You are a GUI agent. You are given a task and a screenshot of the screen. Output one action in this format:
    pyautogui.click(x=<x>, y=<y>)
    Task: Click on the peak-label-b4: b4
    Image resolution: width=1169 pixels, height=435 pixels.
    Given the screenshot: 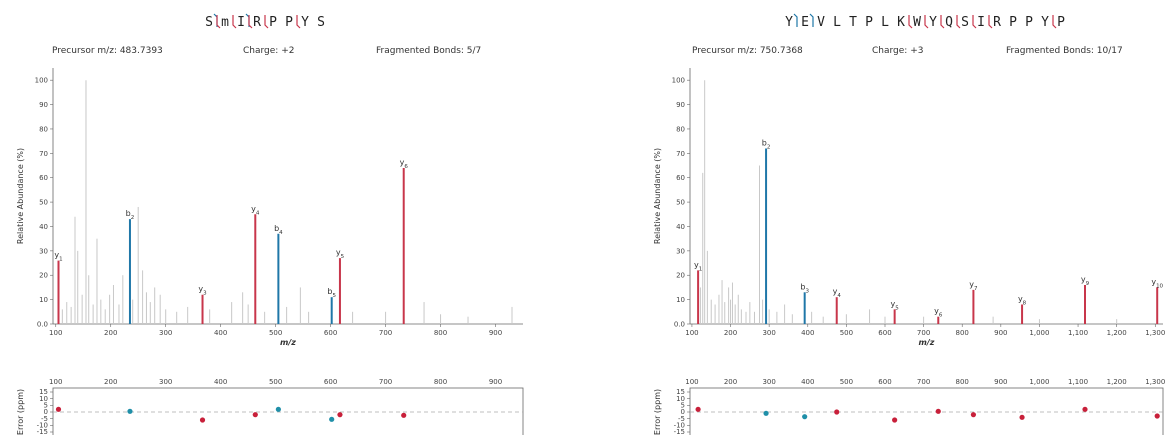 What is the action you would take?
    pyautogui.click(x=278, y=230)
    